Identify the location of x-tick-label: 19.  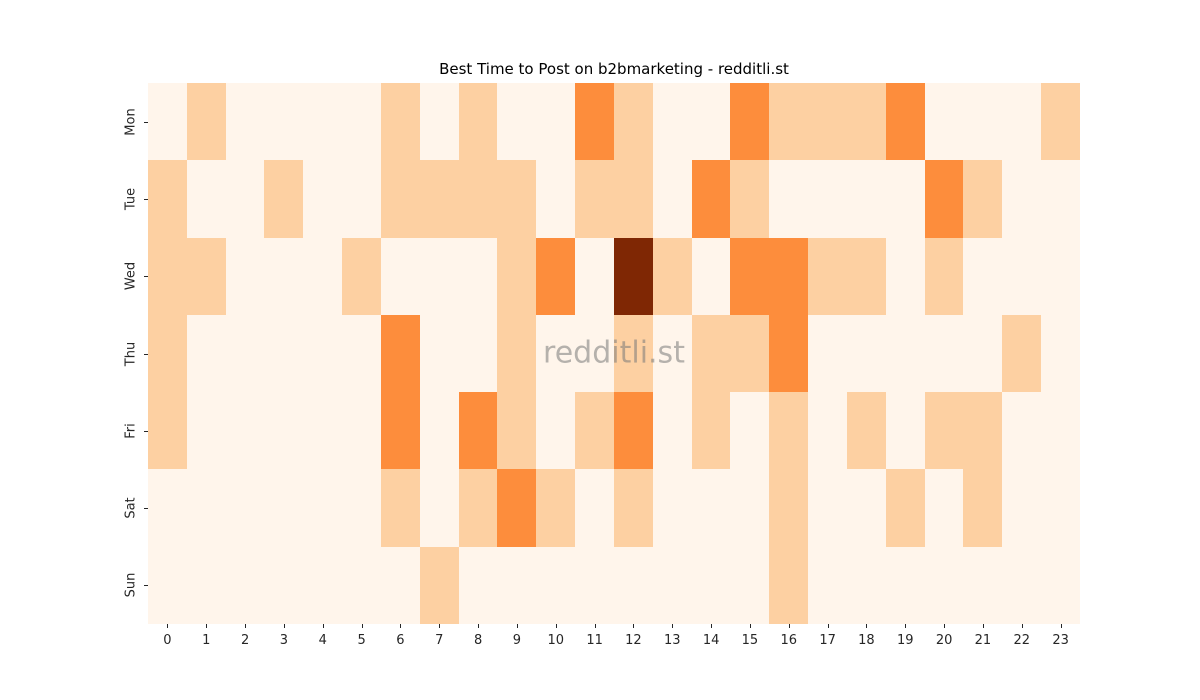
(905, 640).